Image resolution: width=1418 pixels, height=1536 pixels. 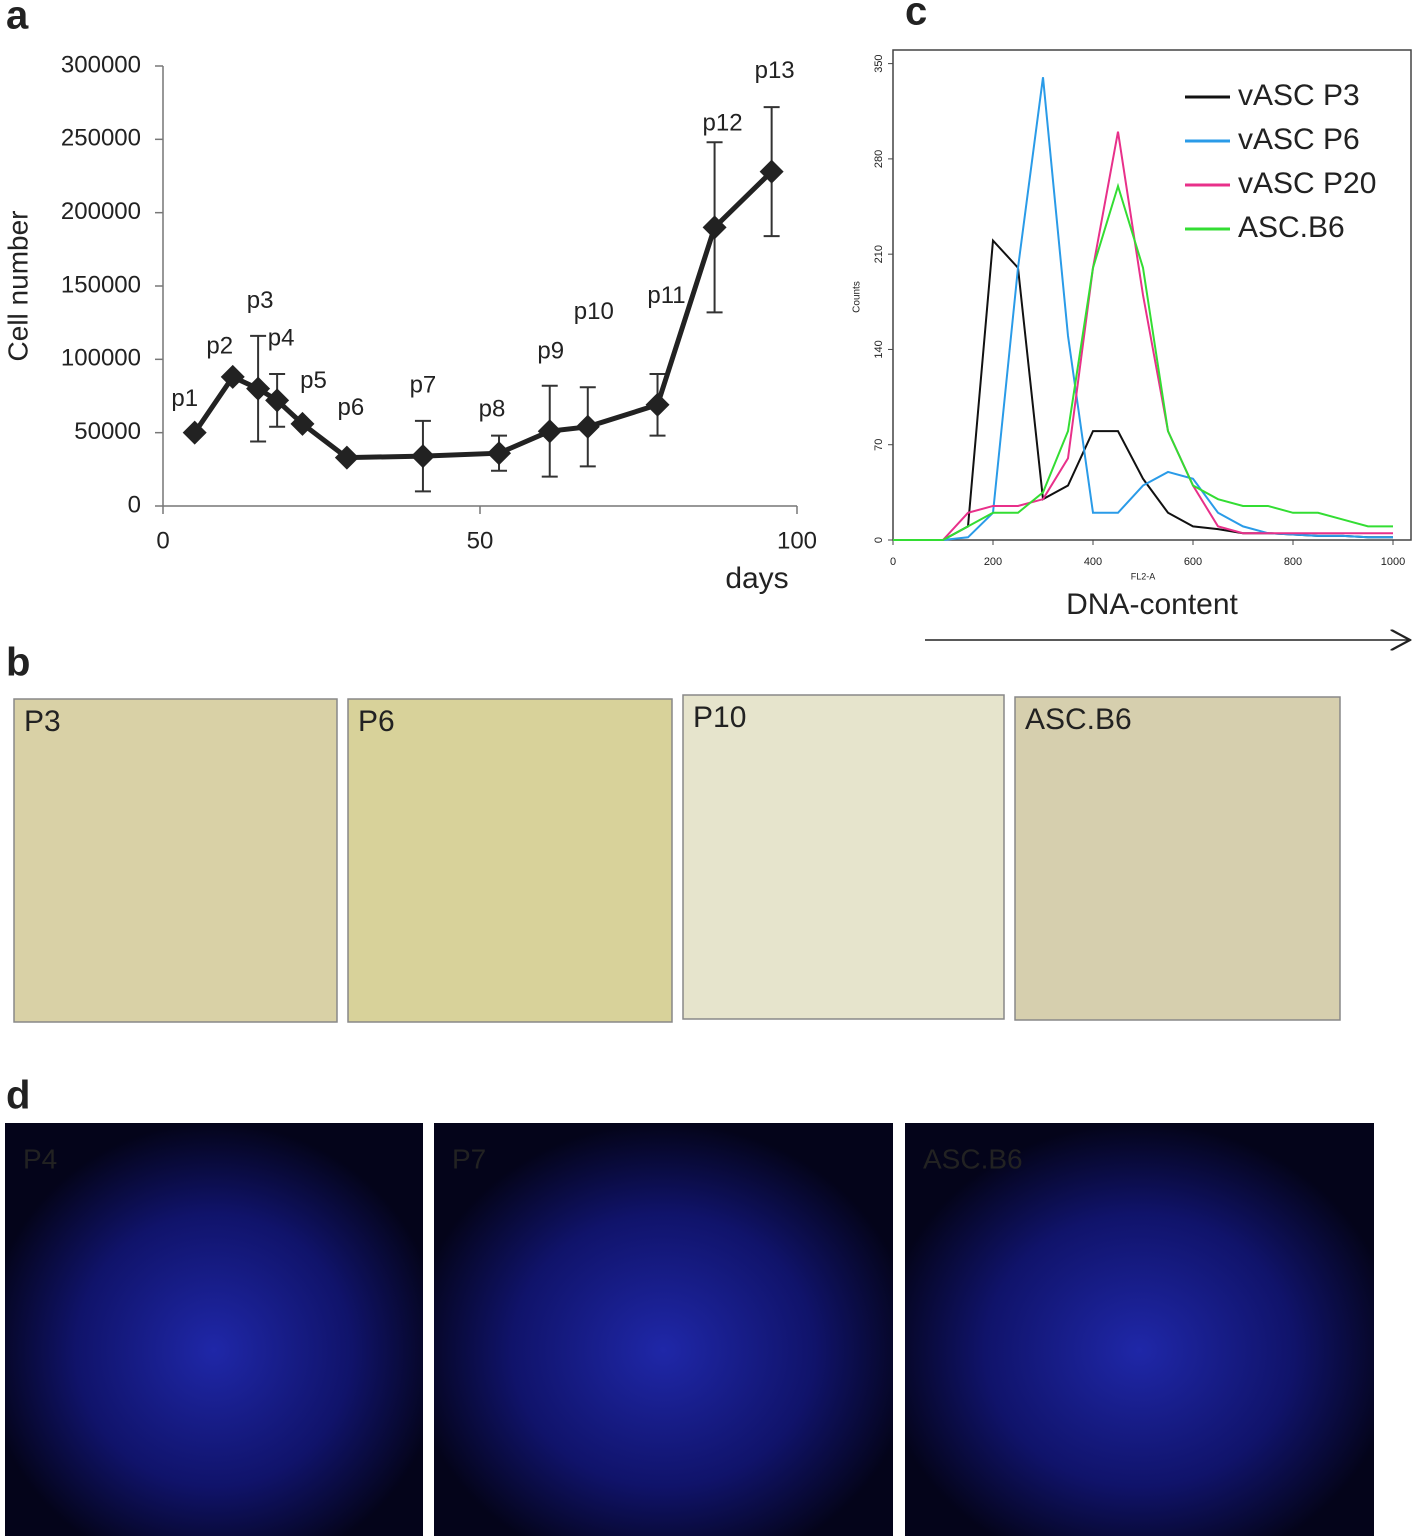 What do you see at coordinates (797, 540) in the screenshot?
I see `x-tick-label: 100` at bounding box center [797, 540].